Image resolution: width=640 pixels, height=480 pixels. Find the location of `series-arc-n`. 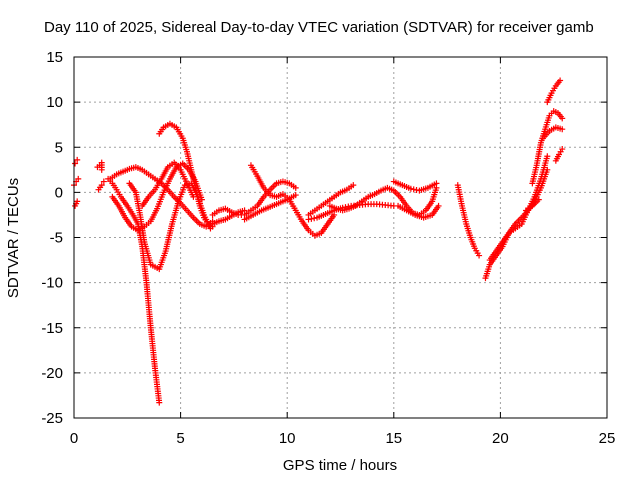

series-arc-n is located at coordinates (292, 200).